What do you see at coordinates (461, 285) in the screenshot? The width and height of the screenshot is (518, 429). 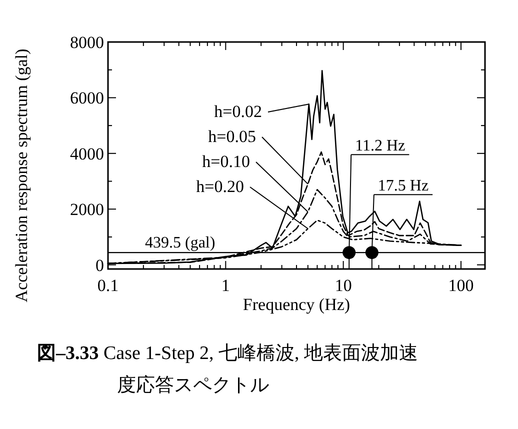 I see `x-tick-label: 100` at bounding box center [461, 285].